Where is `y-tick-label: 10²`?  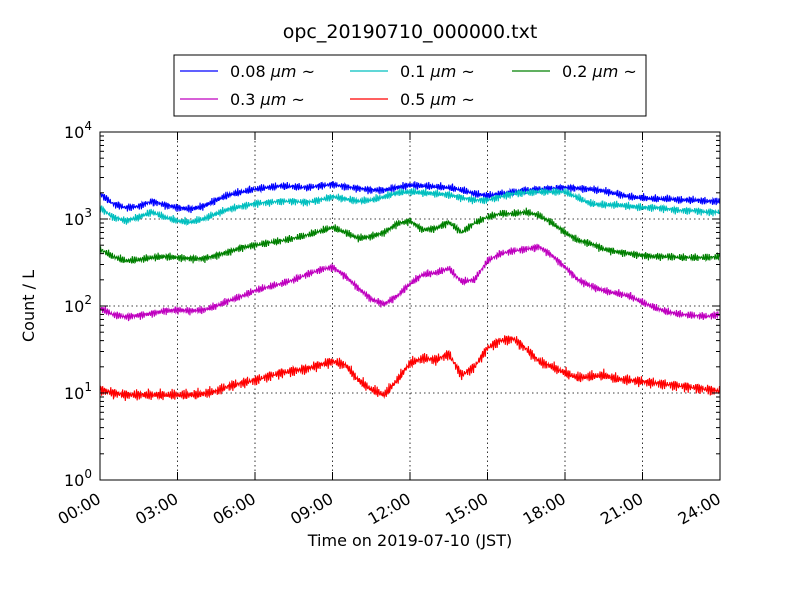 y-tick-label: 10² is located at coordinates (78, 304).